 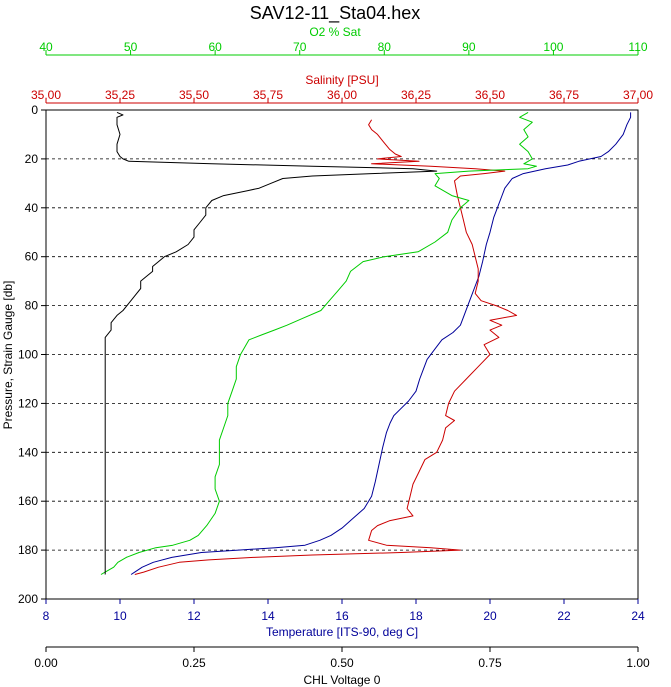 What do you see at coordinates (416, 616) in the screenshot?
I see `temperature-tick-label: 18` at bounding box center [416, 616].